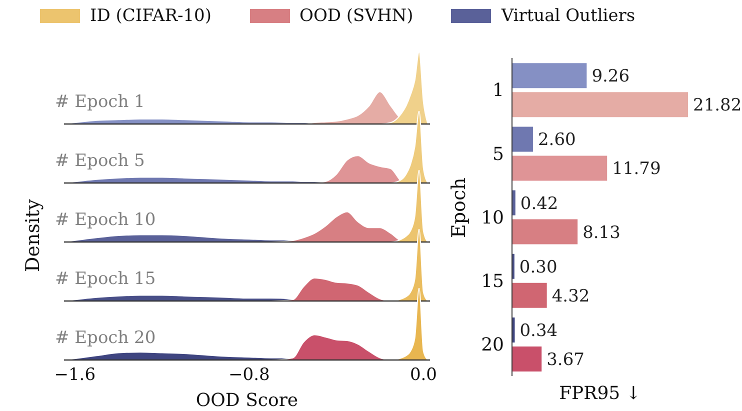  I want to click on text: # Epoch 15, so click(105, 279).